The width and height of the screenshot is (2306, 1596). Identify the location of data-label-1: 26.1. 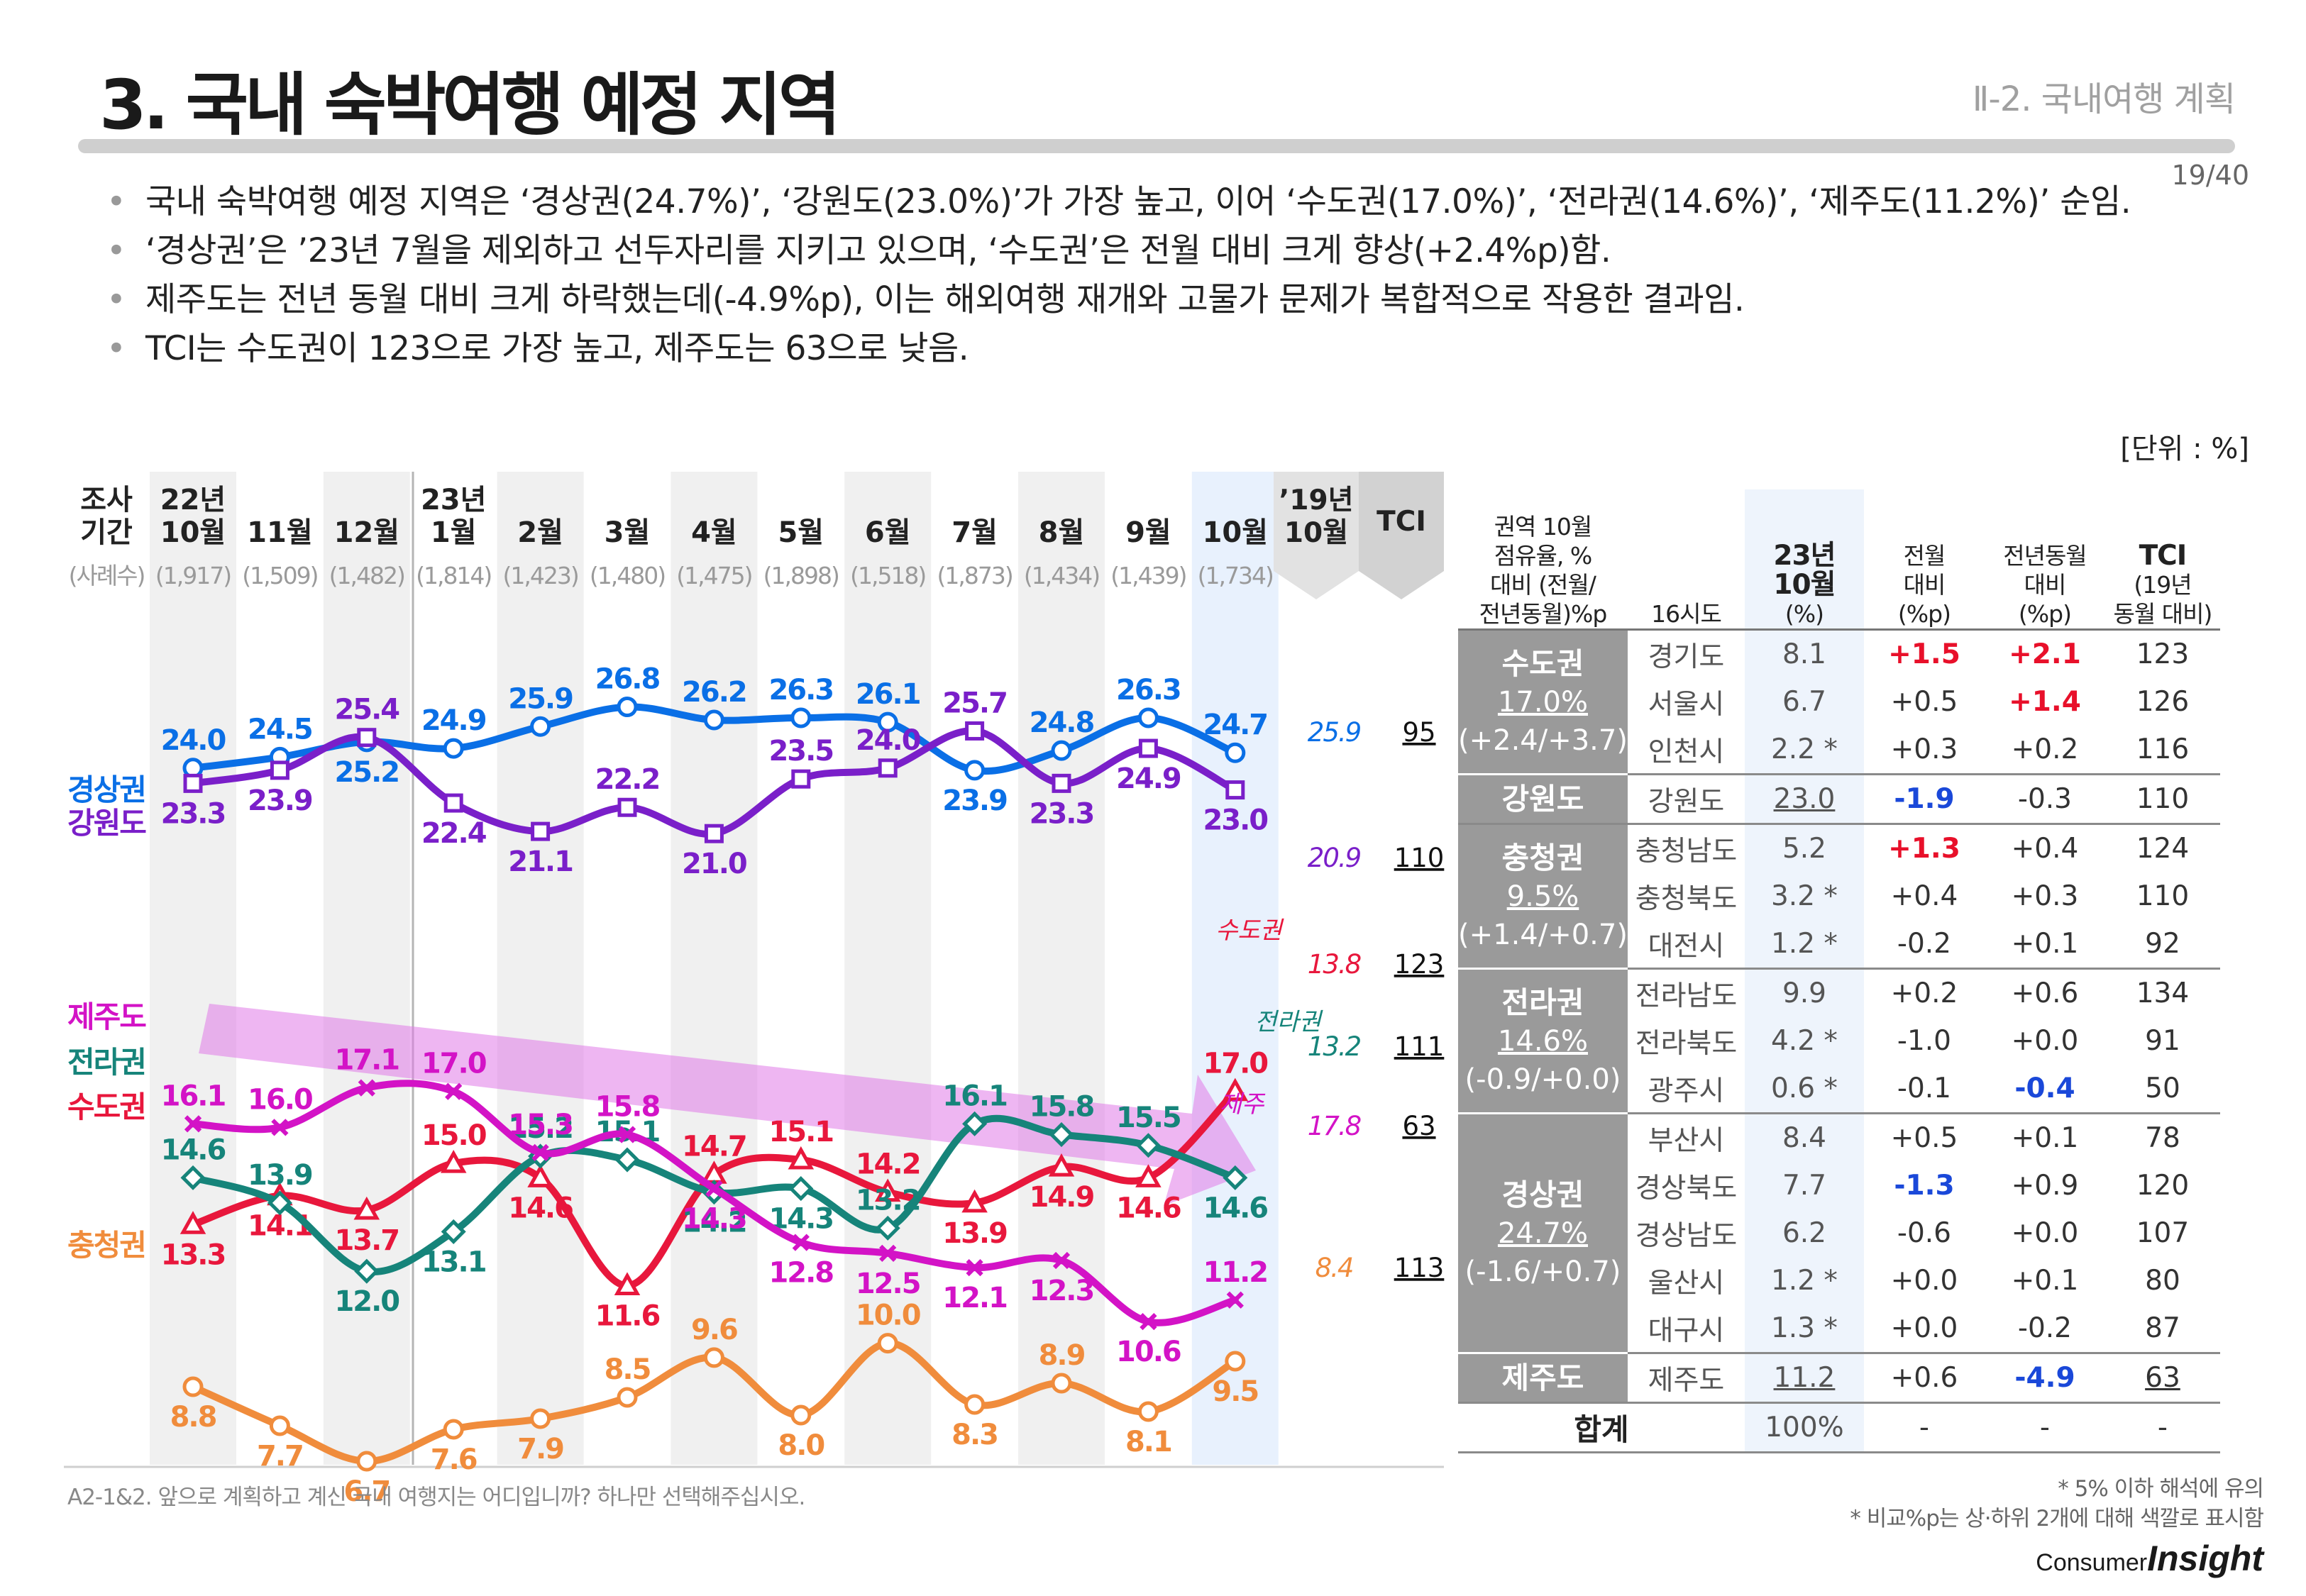
(888, 694).